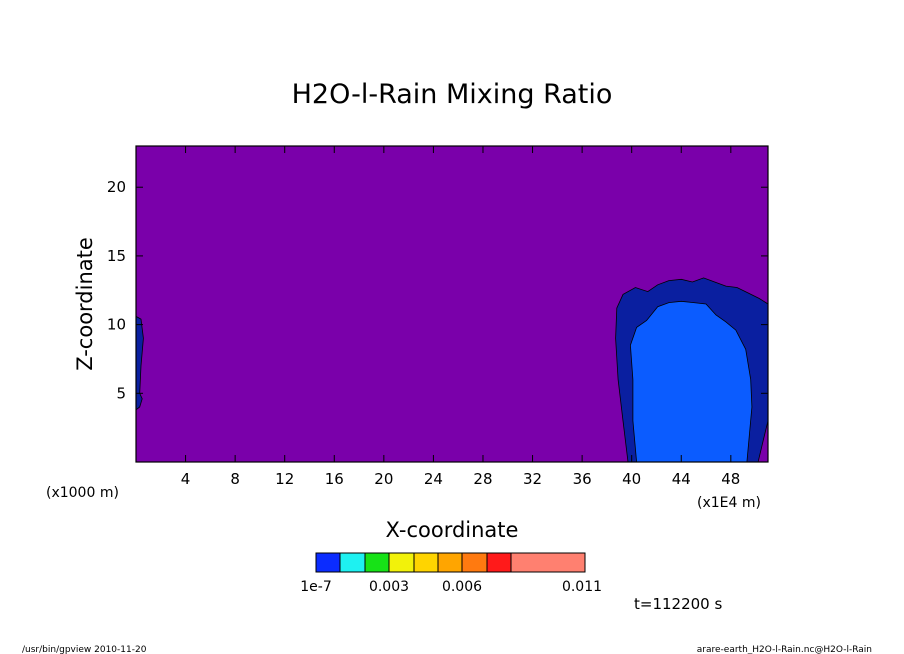 This screenshot has height=654, width=904. I want to click on y-tick-label: 20, so click(116, 187).